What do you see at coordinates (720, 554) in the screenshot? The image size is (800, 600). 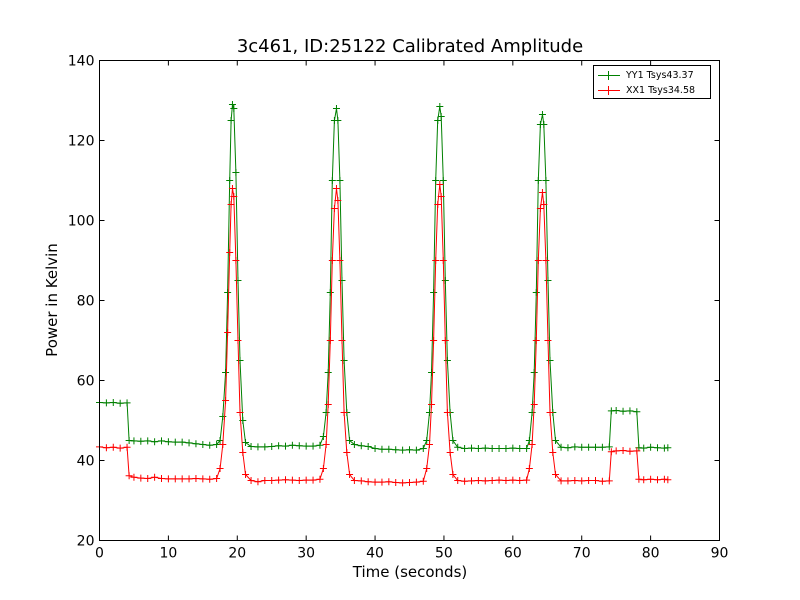 I see `x-tick-label: 90` at bounding box center [720, 554].